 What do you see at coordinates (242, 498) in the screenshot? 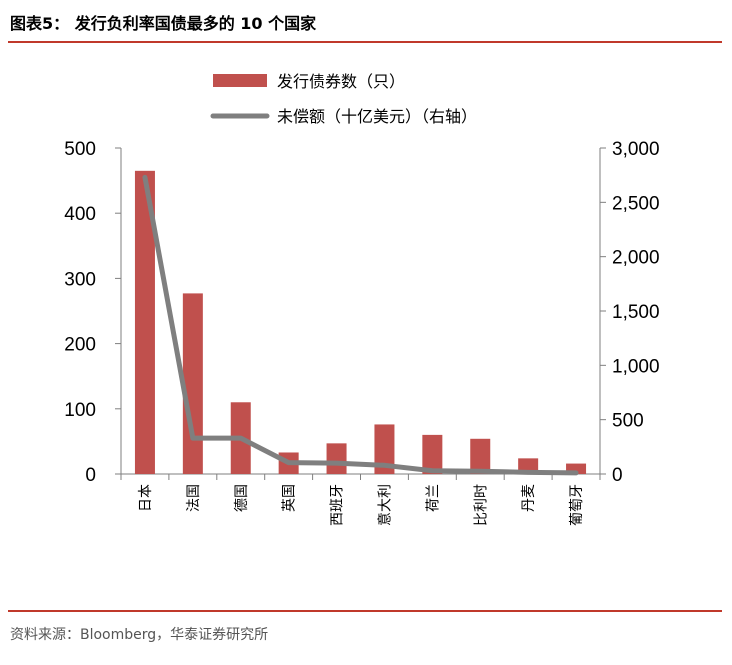
I see `category-label: 德国` at bounding box center [242, 498].